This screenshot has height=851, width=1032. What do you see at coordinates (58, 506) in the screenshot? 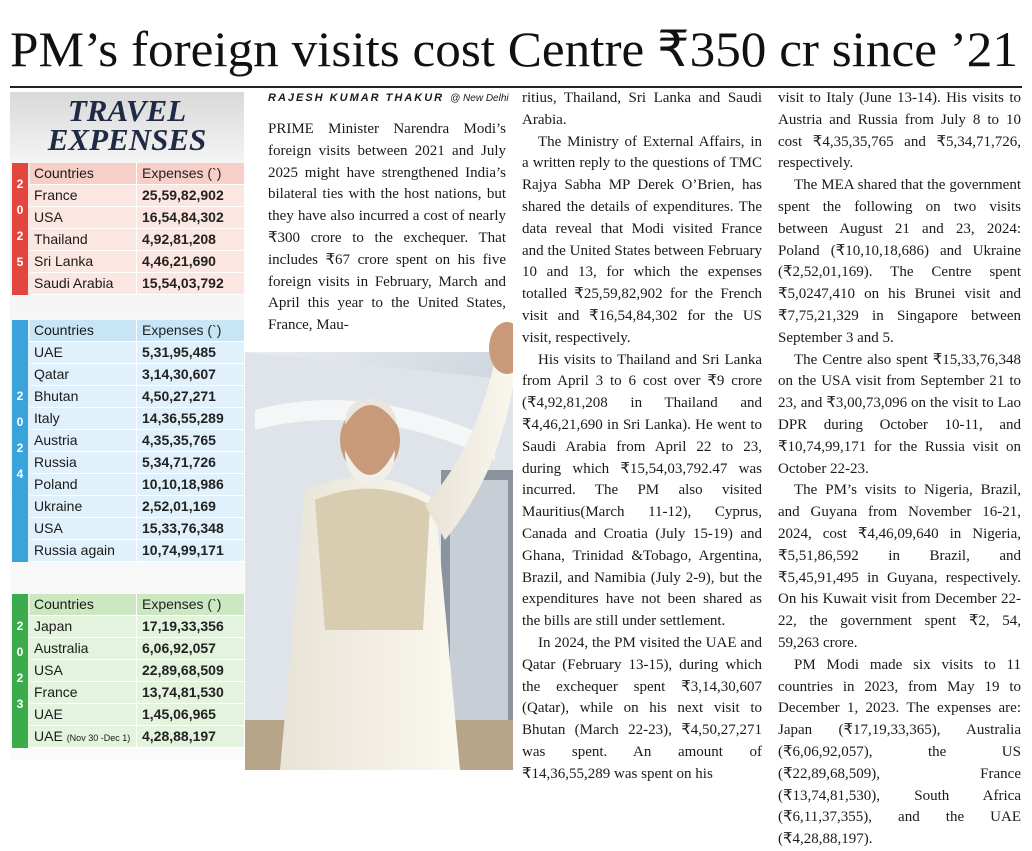
I see `country: Ukraine` at bounding box center [58, 506].